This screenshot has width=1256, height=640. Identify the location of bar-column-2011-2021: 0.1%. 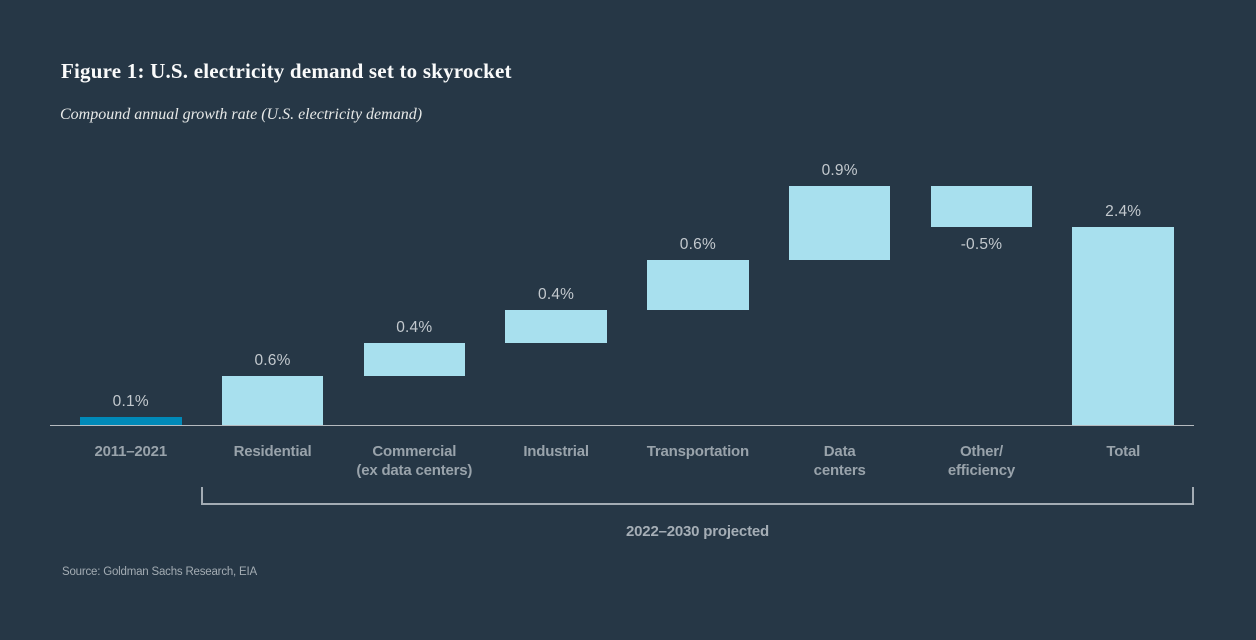
(131, 287).